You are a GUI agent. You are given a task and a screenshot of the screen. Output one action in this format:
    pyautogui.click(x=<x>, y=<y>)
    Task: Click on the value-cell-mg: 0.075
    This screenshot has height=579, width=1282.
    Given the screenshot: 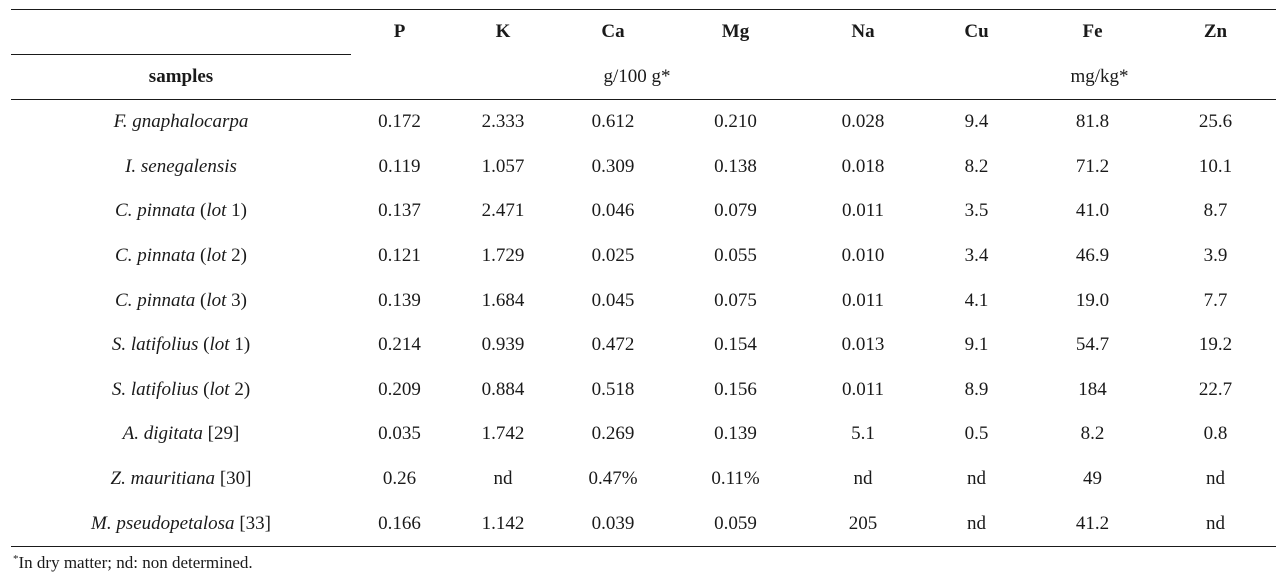 What is the action you would take?
    pyautogui.click(x=735, y=300)
    